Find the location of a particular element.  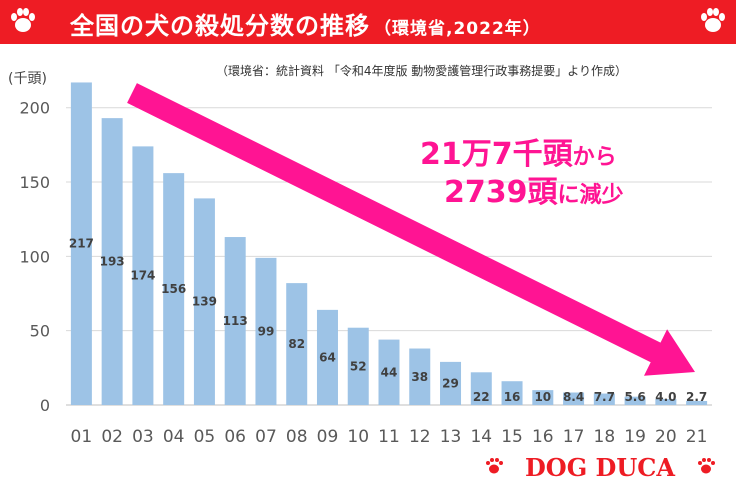

data-label: 5.6 is located at coordinates (634, 397).